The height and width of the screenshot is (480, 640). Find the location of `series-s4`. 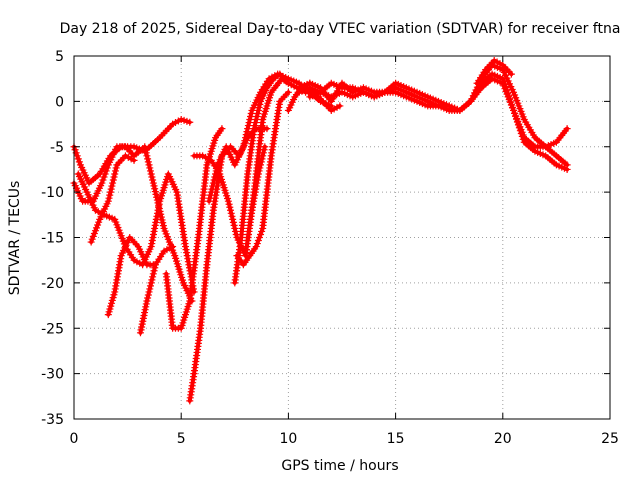

series-s4 is located at coordinates (112, 199).